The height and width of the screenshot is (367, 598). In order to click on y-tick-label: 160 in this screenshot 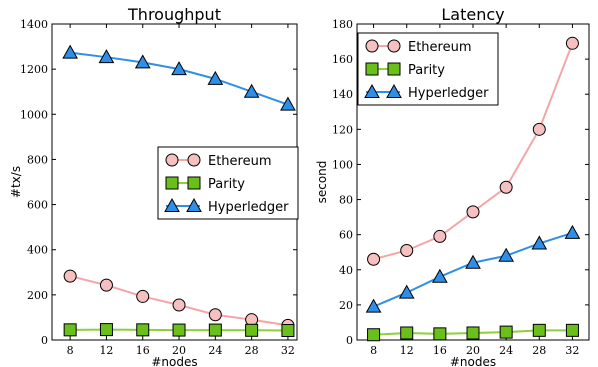, I will do `click(342, 59)`.